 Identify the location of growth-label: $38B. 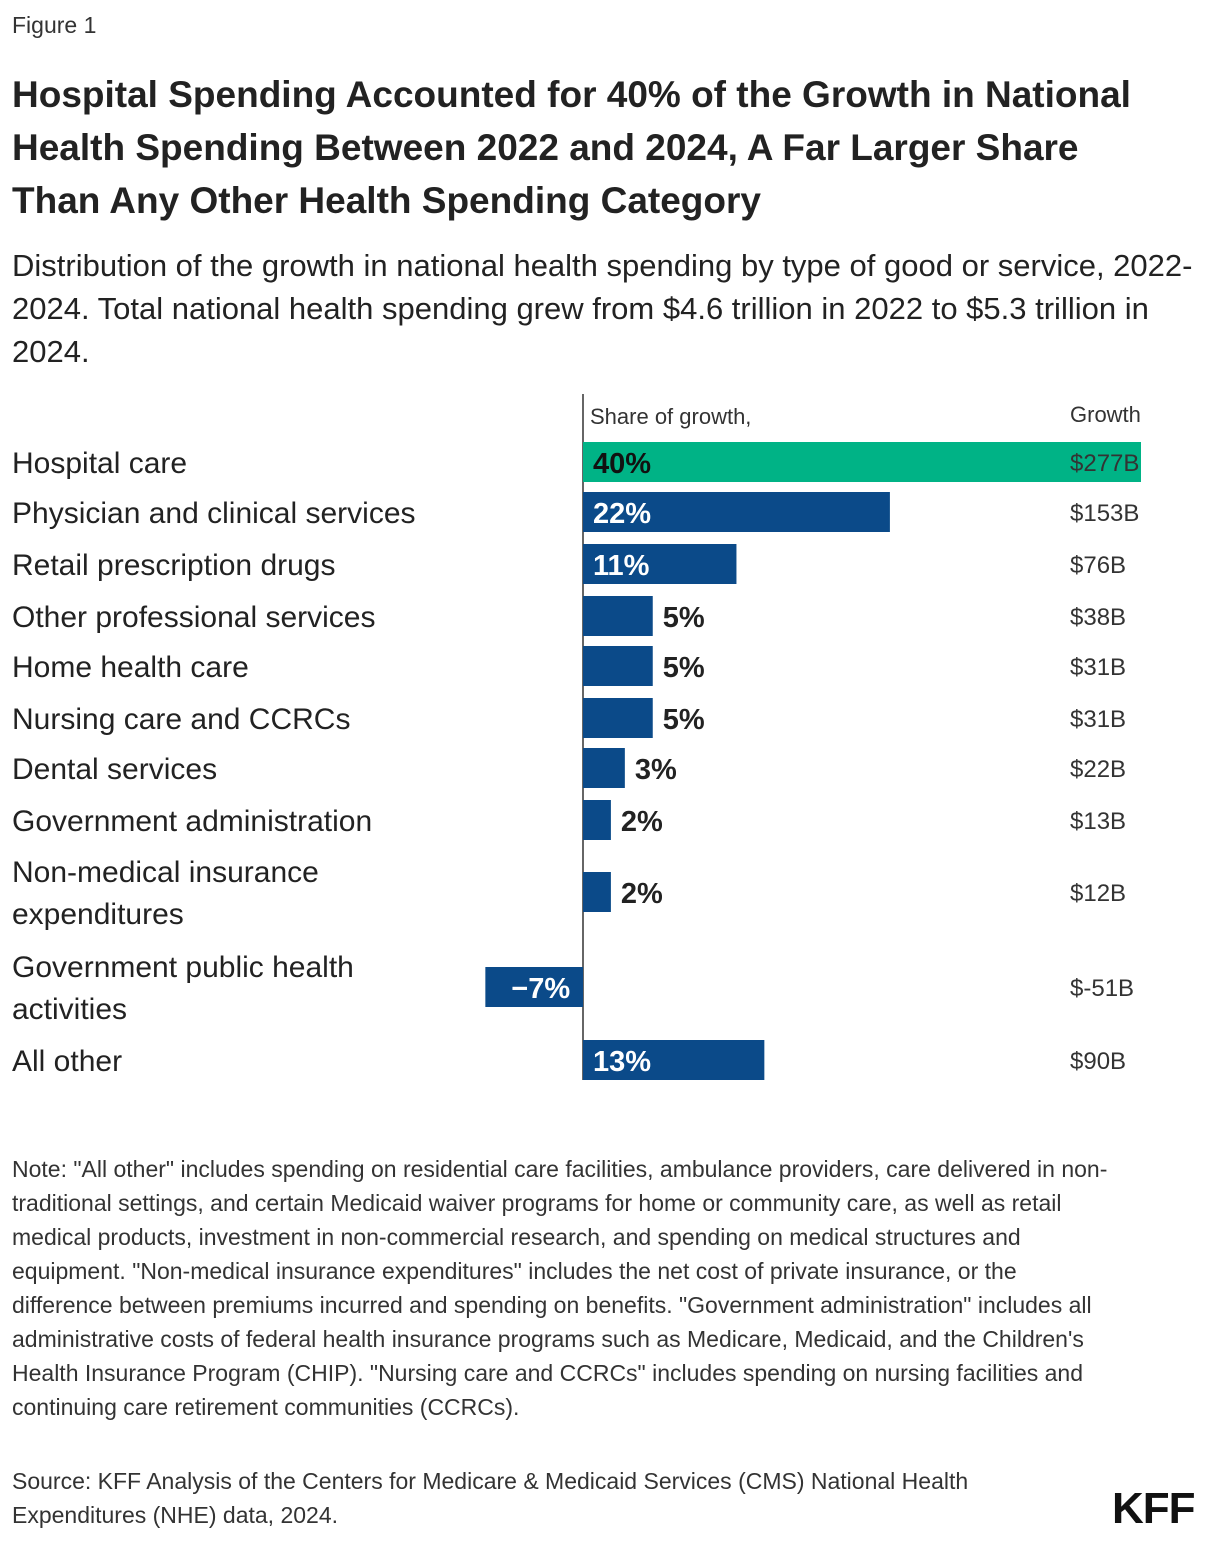
(1098, 617).